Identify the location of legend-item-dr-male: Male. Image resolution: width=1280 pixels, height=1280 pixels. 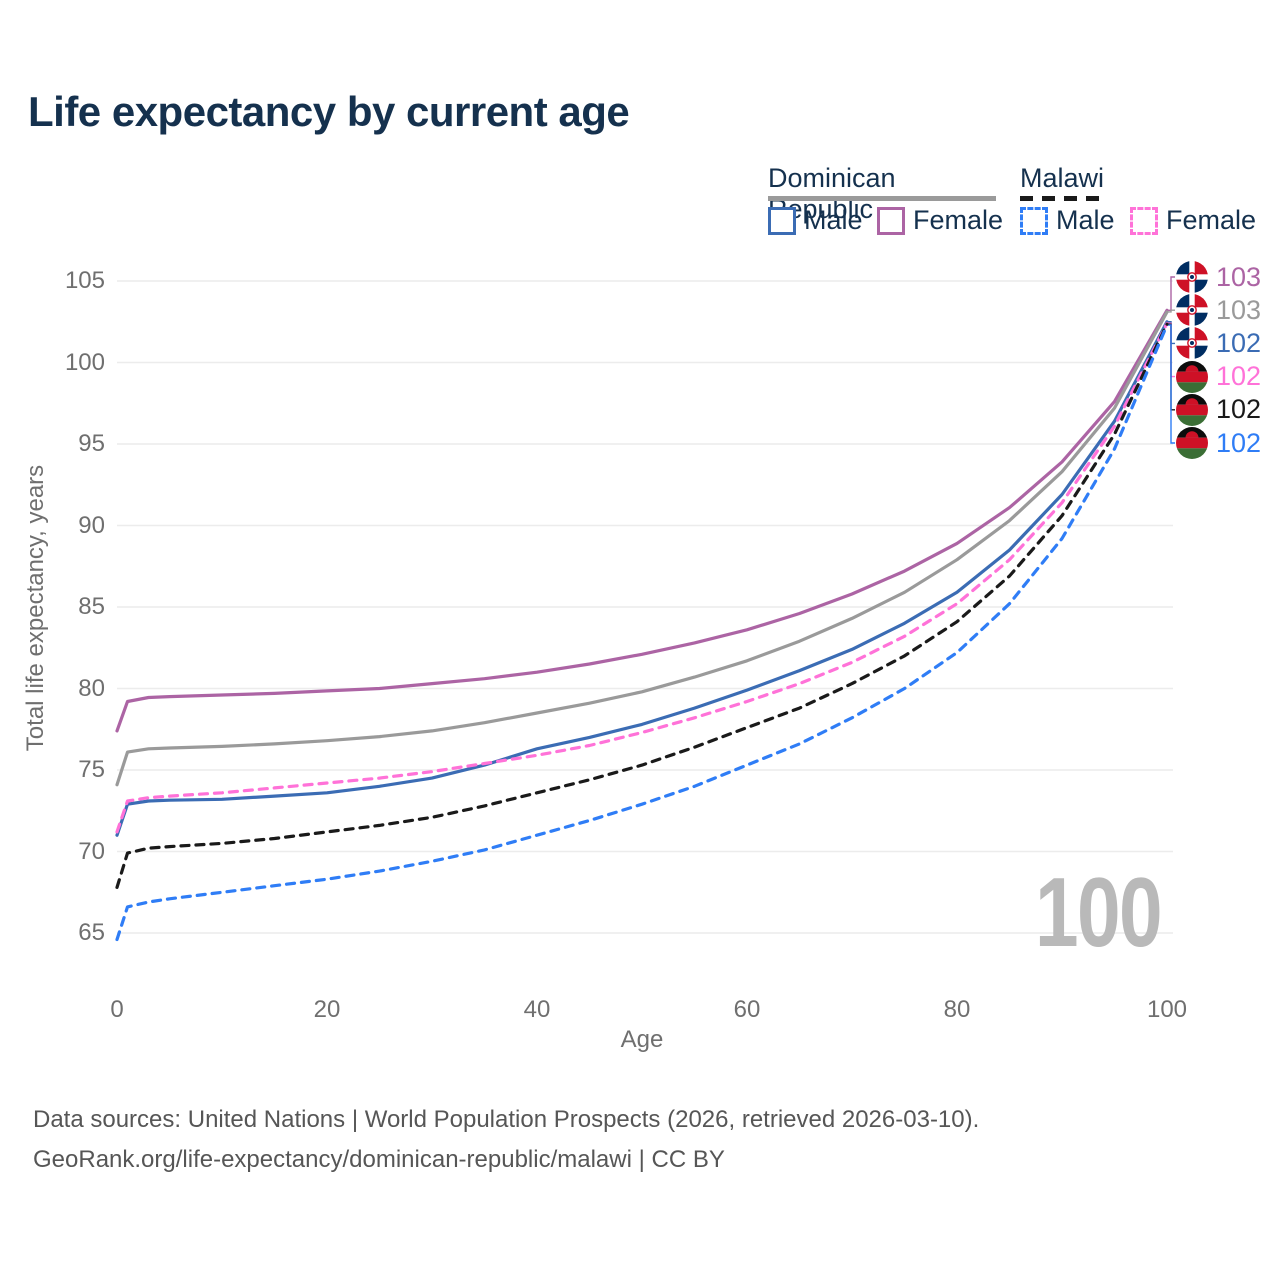
(815, 220).